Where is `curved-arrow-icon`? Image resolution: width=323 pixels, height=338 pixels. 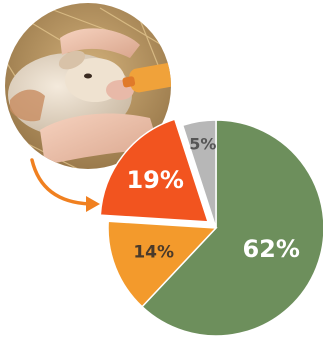
curved-arrow-icon is located at coordinates (65, 185).